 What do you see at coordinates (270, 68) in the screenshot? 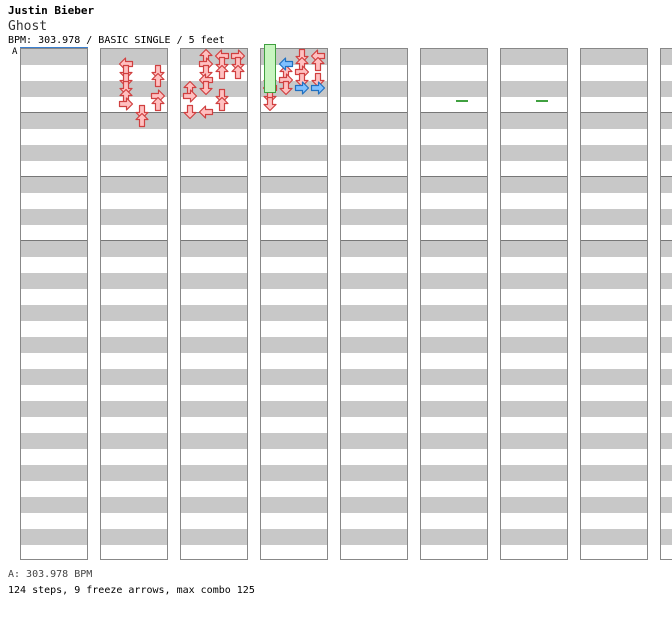
I see `freeze-arrow-left` at bounding box center [270, 68].